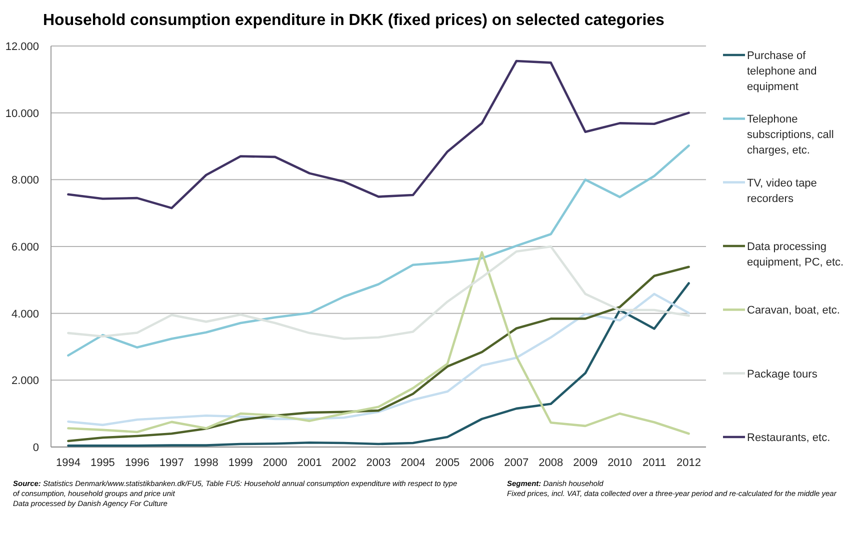 The height and width of the screenshot is (537, 845). What do you see at coordinates (25, 180) in the screenshot?
I see `y-tick-label: 8.000` at bounding box center [25, 180].